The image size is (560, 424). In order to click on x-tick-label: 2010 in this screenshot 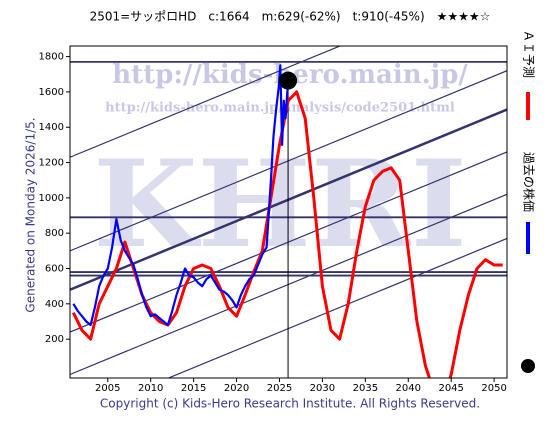, I will do `click(150, 388)`.